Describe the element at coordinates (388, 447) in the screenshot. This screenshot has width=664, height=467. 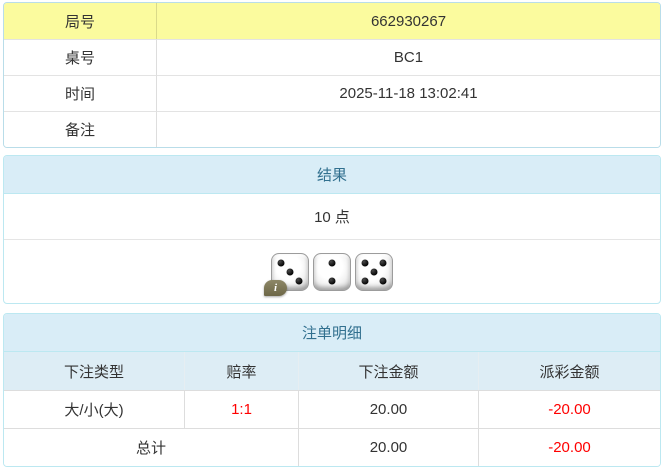
I see `total-amount: 20.00` at that location.